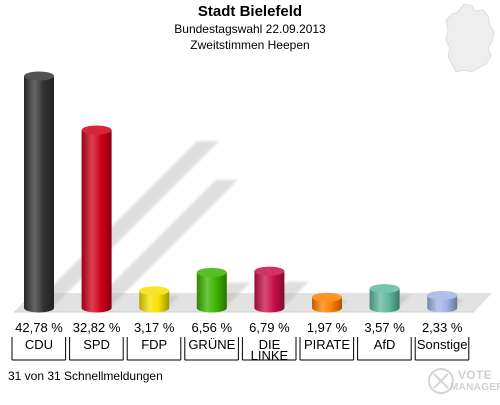  I want to click on chart-subtitle-district: Zweitstimmen Heepen, so click(250, 45).